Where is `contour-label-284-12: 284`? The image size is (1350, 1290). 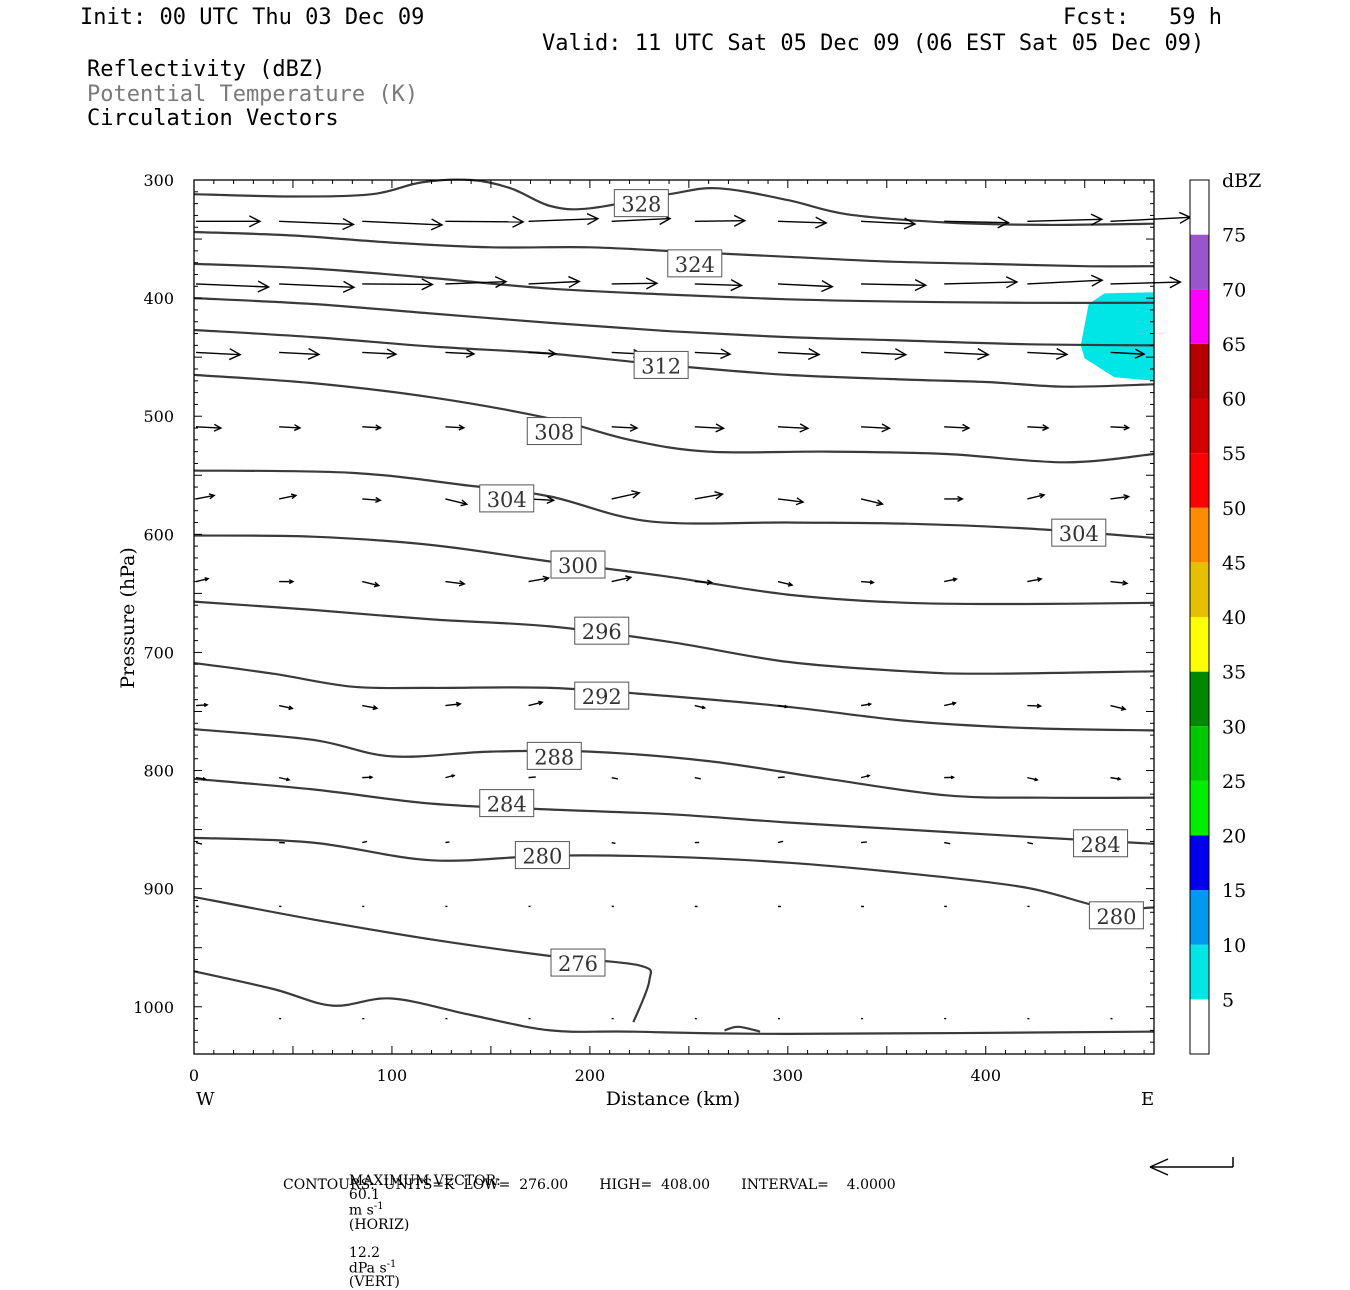
contour-label-284-12: 284 is located at coordinates (507, 803).